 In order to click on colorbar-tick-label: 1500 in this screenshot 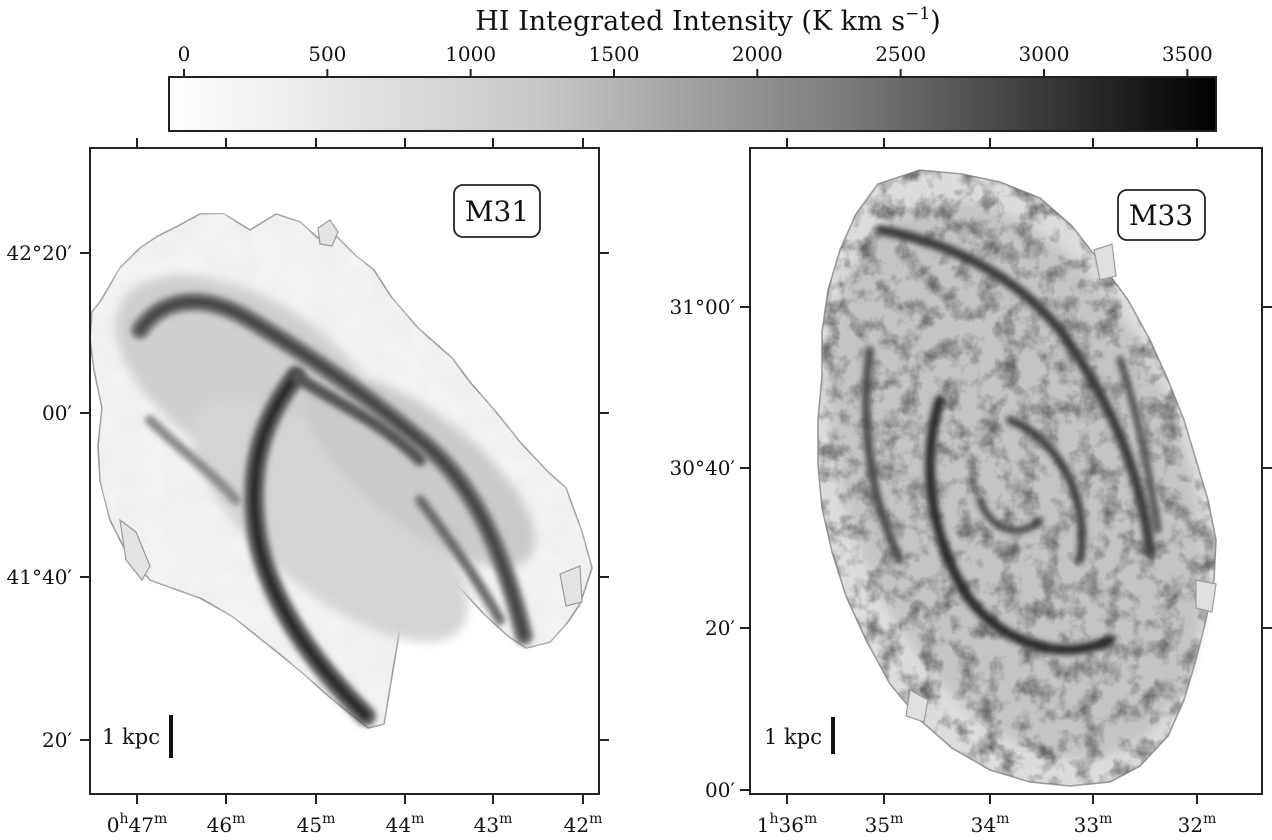, I will do `click(614, 54)`.